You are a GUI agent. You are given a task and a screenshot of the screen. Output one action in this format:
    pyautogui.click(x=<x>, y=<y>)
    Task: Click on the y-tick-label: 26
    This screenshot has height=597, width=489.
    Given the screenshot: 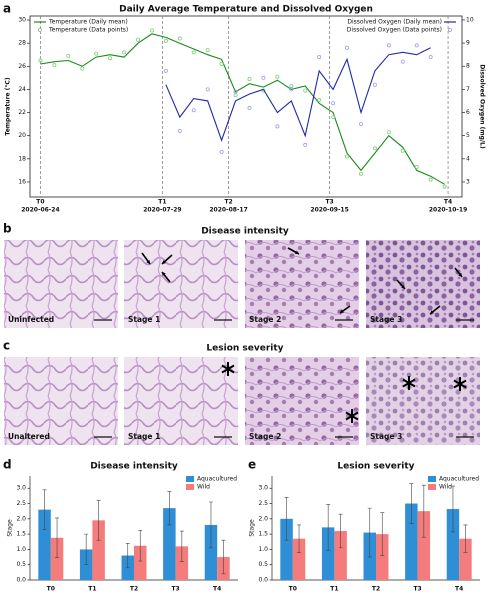 What is the action you would take?
    pyautogui.click(x=22, y=66)
    